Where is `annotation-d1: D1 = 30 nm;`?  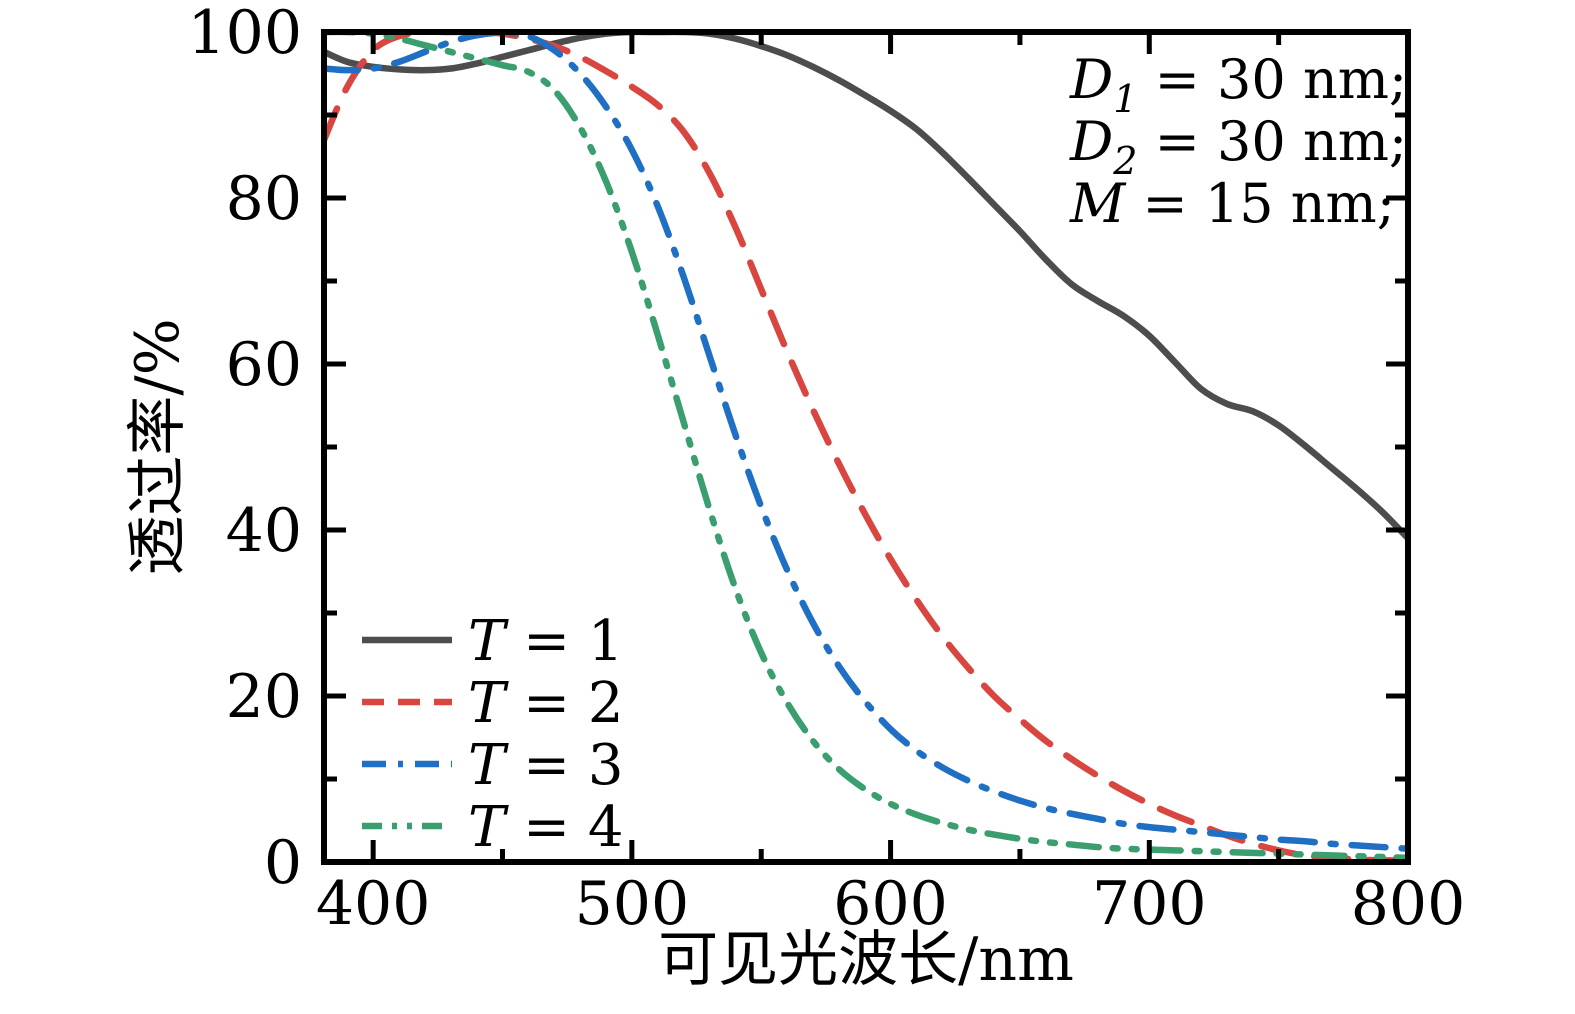 annotation-d1: D1 = 30 nm; is located at coordinates (1238, 84).